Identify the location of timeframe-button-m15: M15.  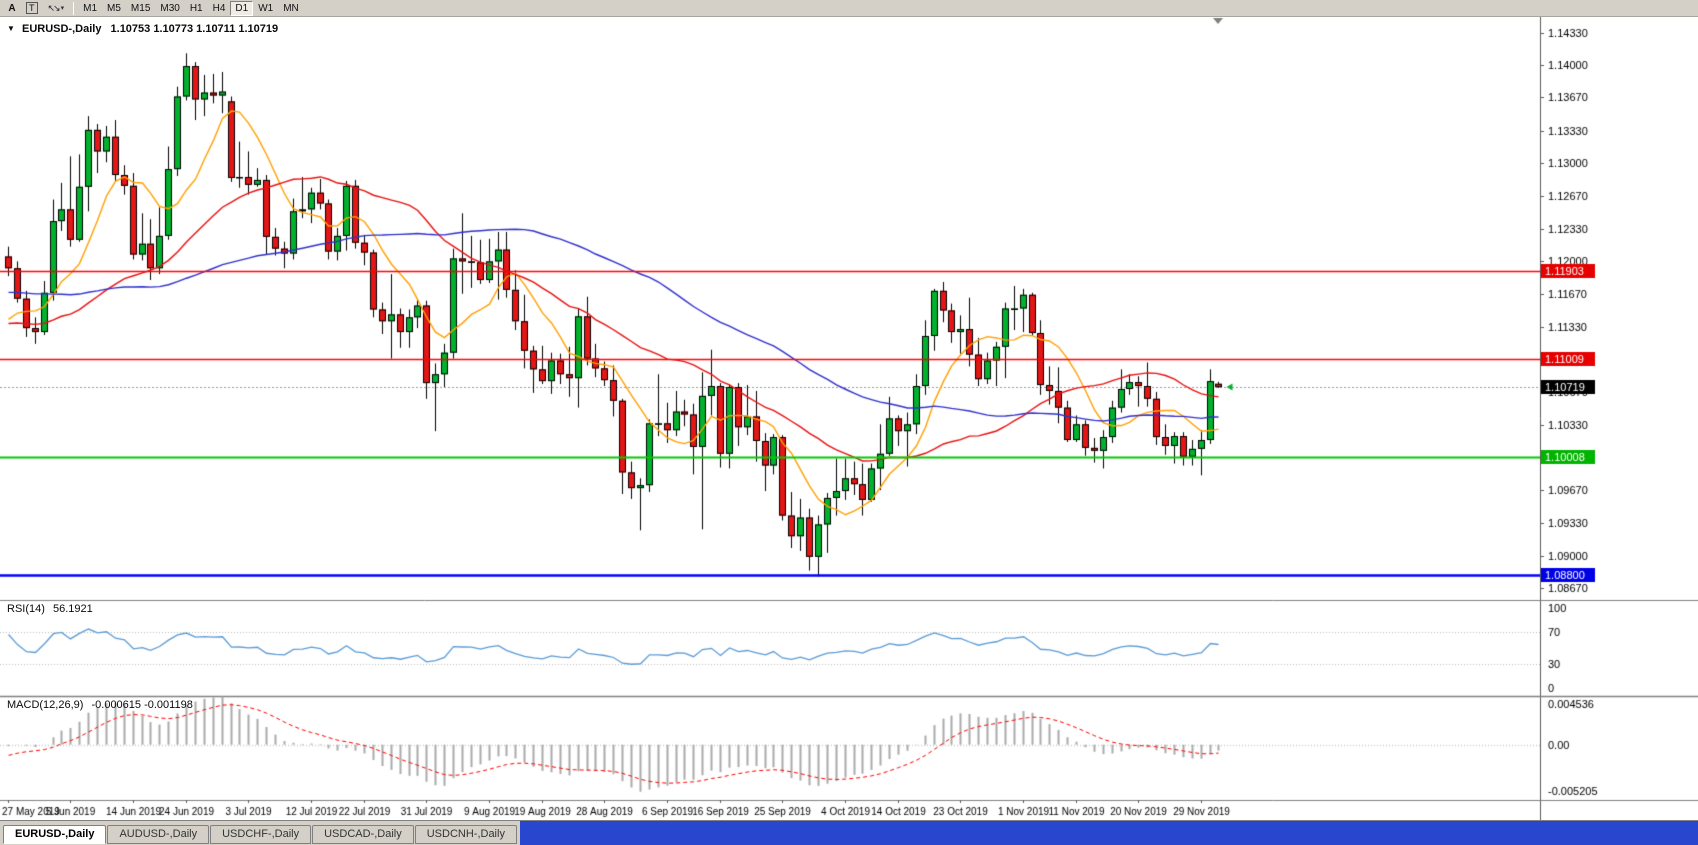
(140, 8).